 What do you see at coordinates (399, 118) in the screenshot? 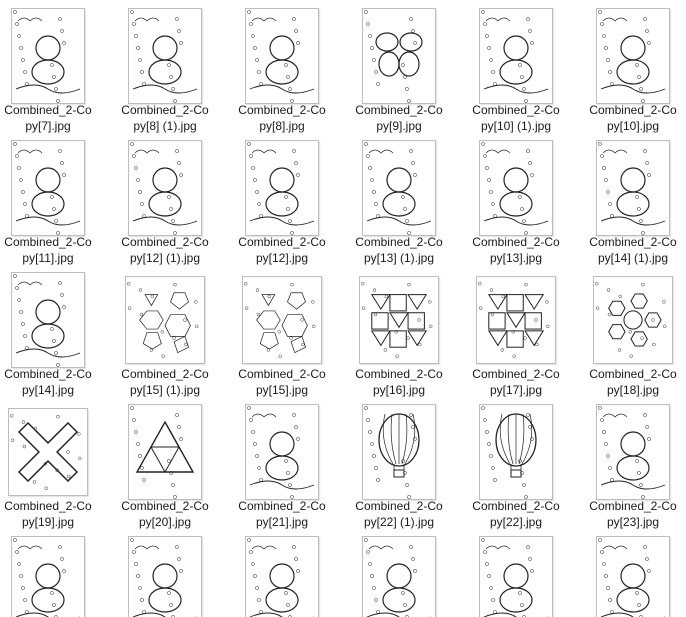
I see `file-name-label: Combined_2-Co py[9].jpg` at bounding box center [399, 118].